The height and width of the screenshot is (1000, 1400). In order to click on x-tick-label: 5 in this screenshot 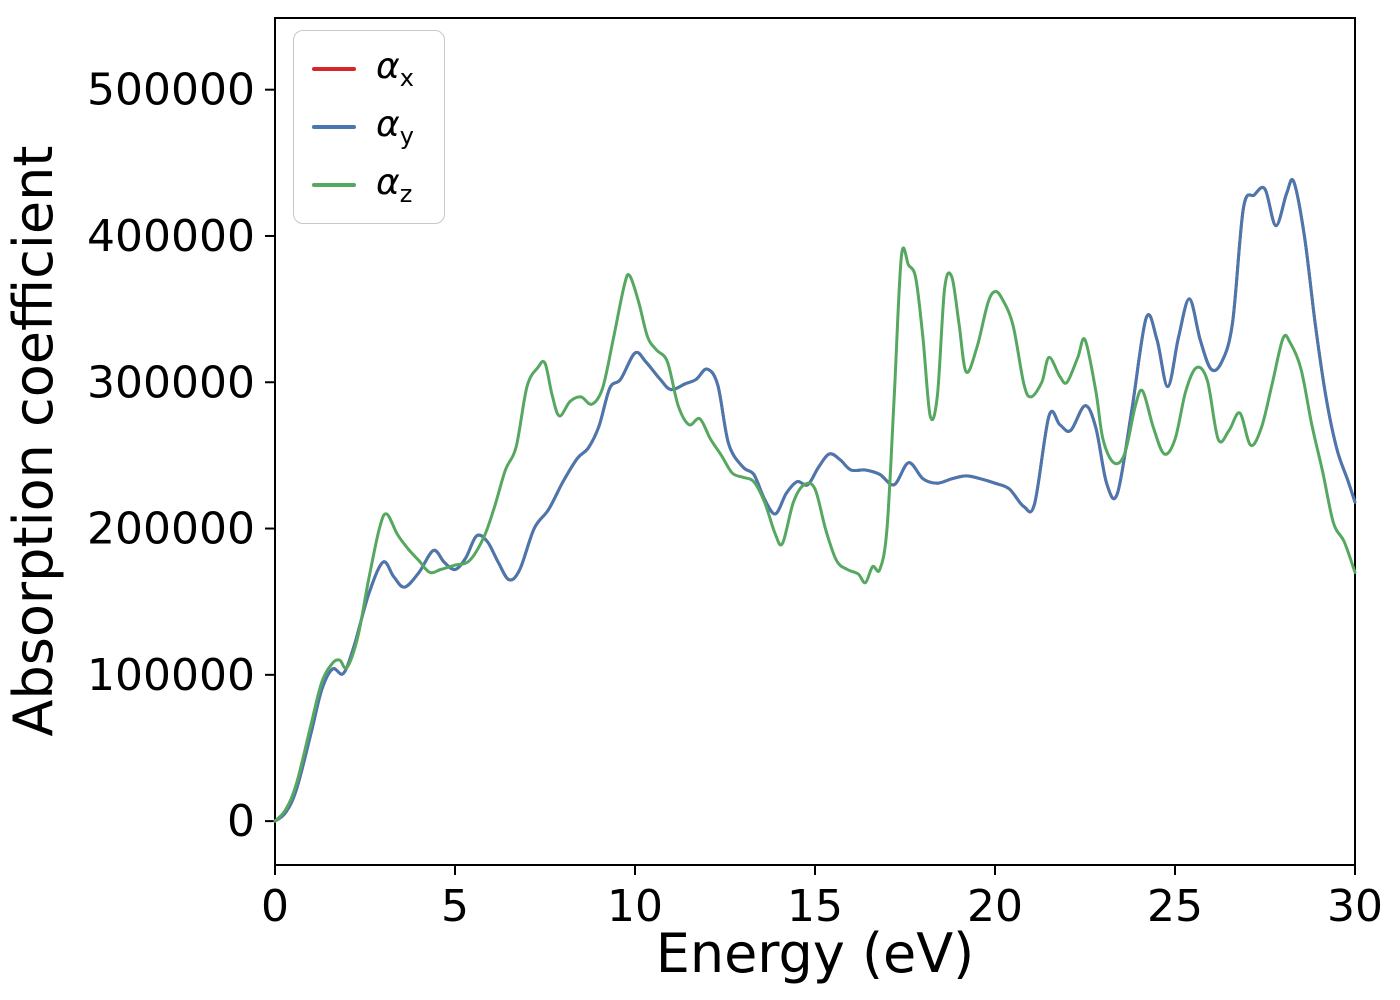, I will do `click(455, 906)`.